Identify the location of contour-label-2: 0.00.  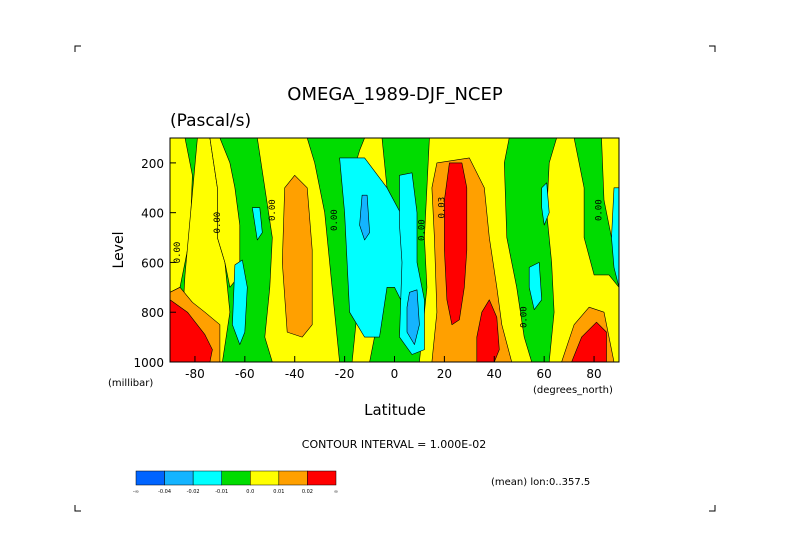
(273, 210).